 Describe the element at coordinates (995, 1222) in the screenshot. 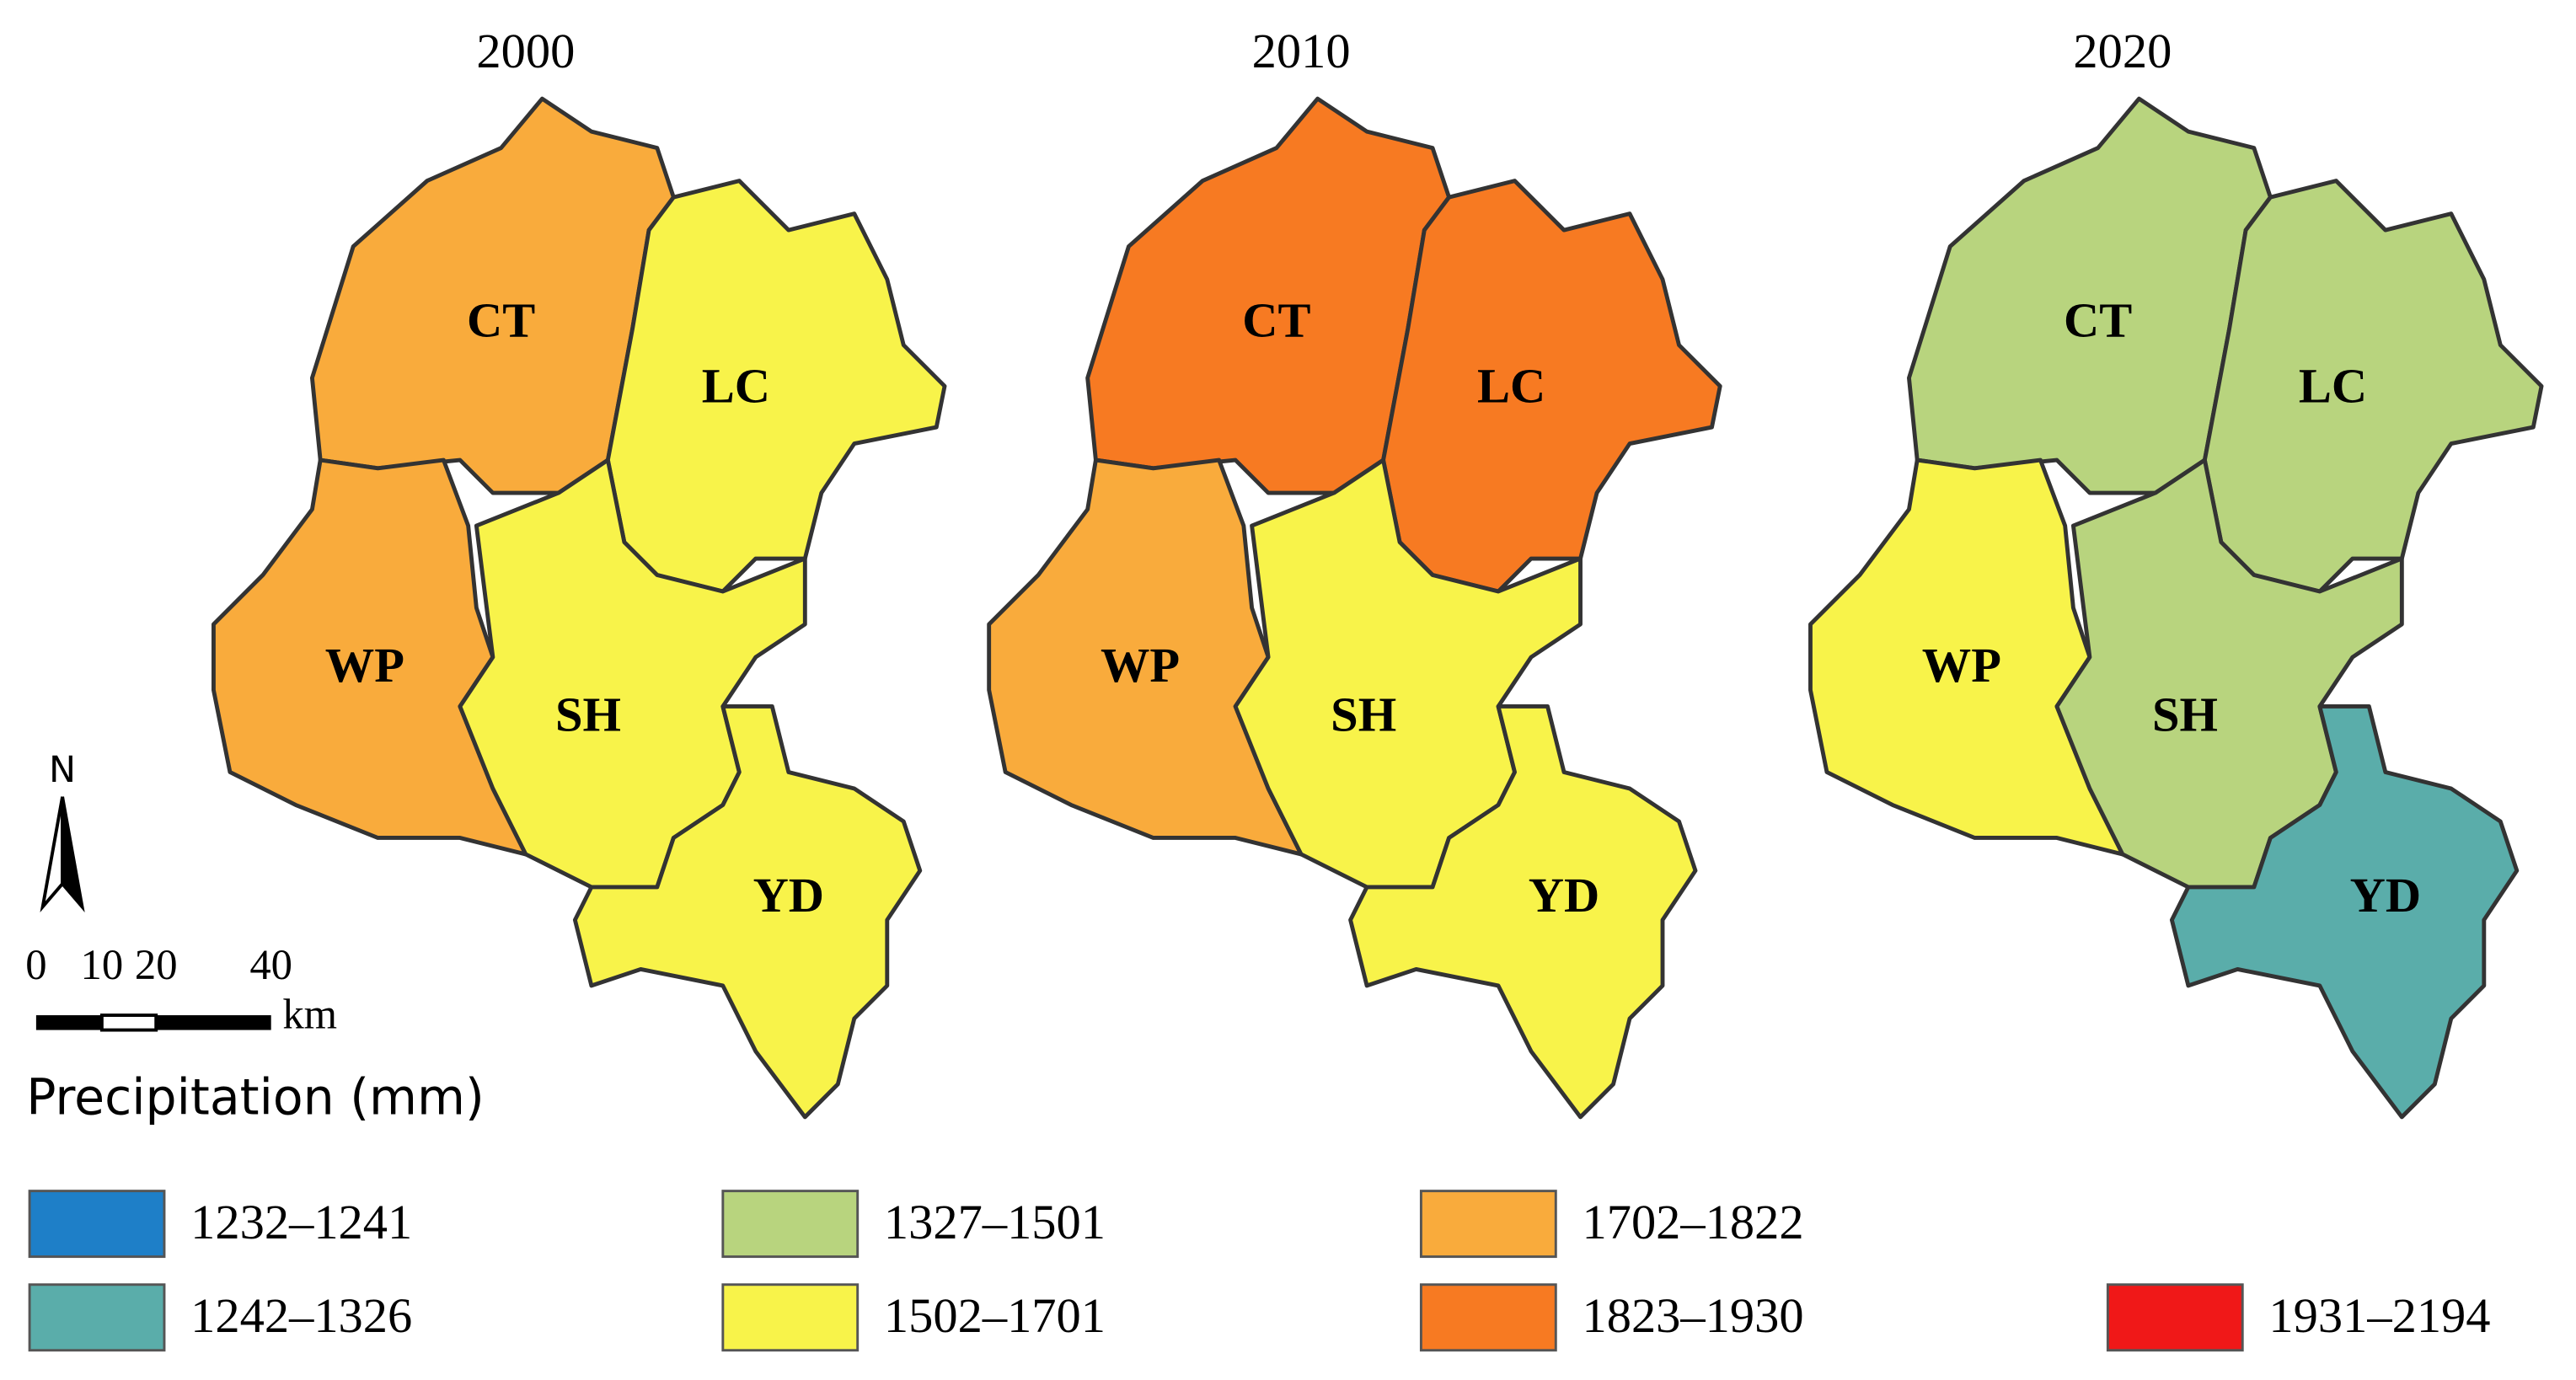

I see `legend-label: 1327–1501` at that location.